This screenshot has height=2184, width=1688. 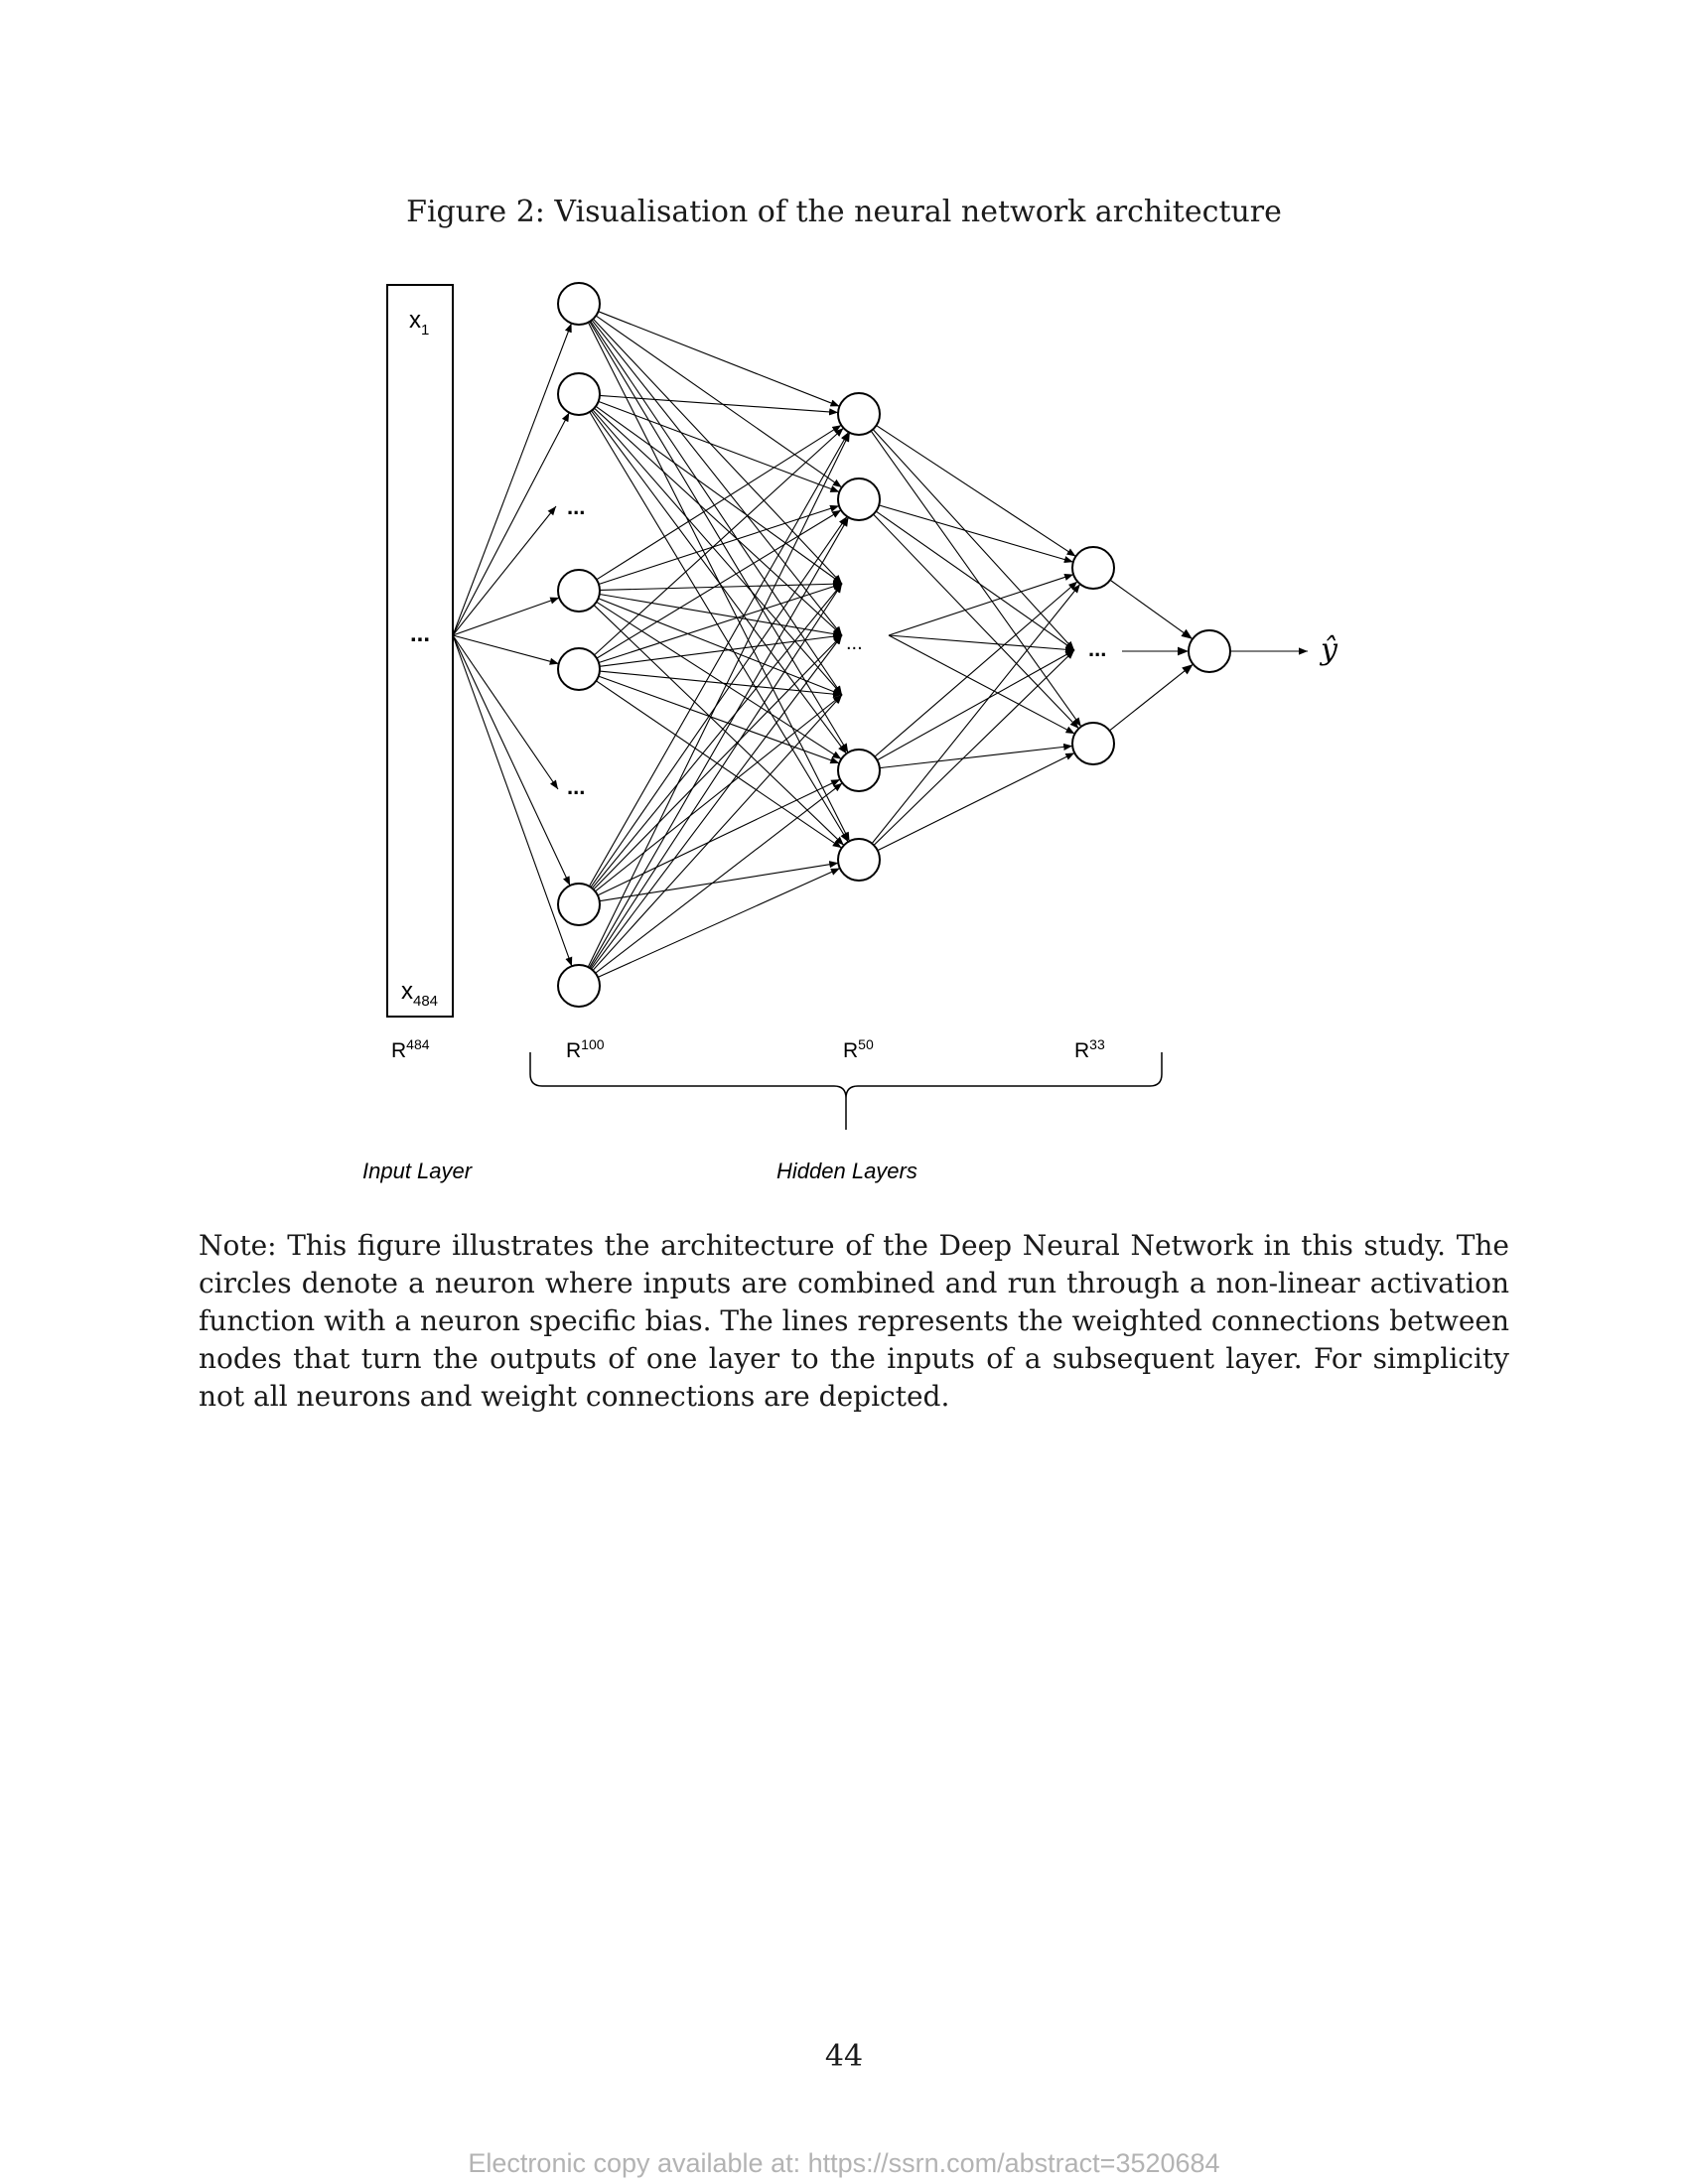 What do you see at coordinates (410, 1049) in the screenshot?
I see `dim-label-input: R484` at bounding box center [410, 1049].